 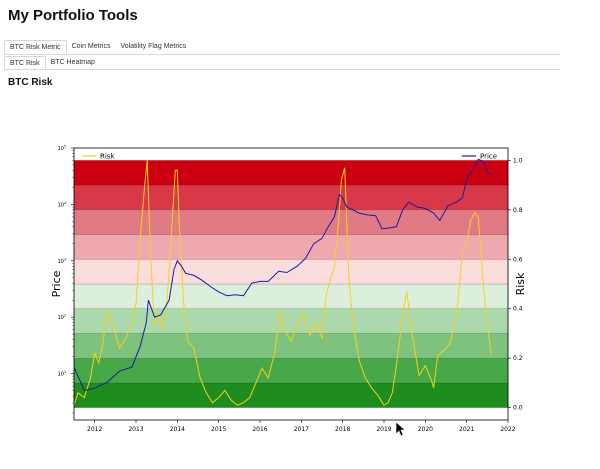 What do you see at coordinates (518, 259) in the screenshot?
I see `y2-tick-label-3: 0.6` at bounding box center [518, 259].